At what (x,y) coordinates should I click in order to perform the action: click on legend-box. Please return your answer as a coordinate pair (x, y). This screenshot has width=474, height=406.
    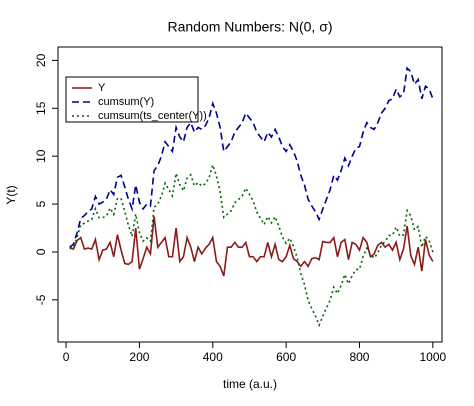
    Looking at the image, I should click on (132, 99).